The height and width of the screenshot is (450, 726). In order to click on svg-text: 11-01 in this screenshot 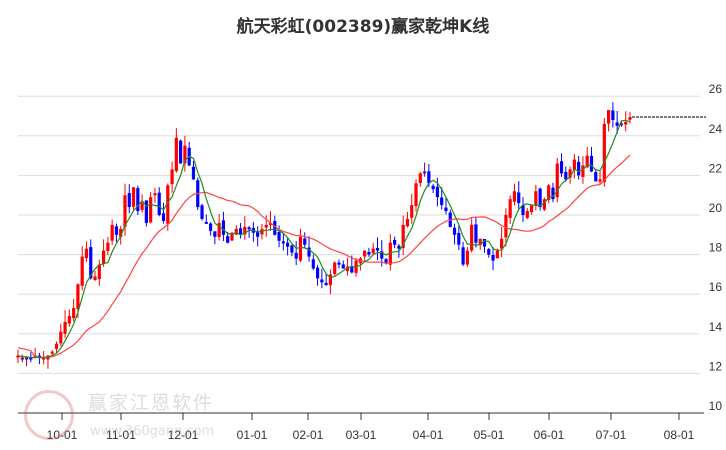, I will do `click(121, 435)`.